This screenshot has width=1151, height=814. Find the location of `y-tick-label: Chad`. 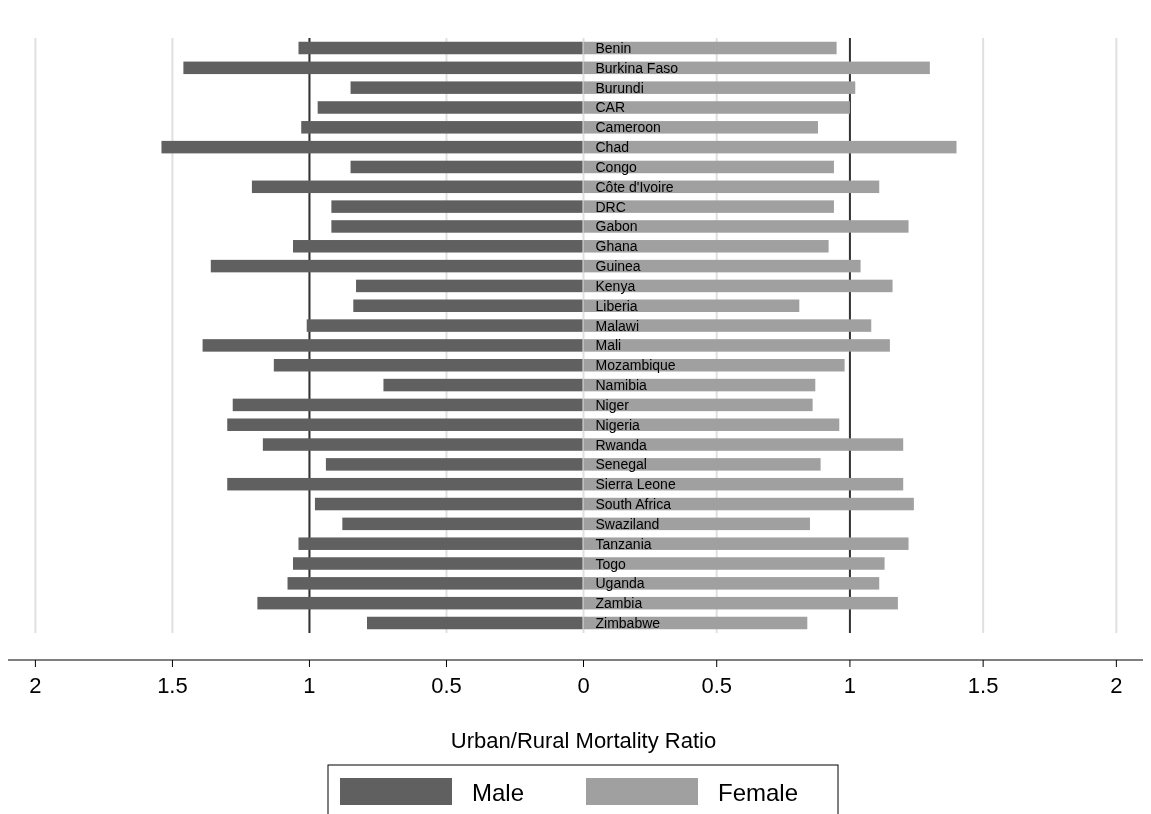

y-tick-label: Chad is located at coordinates (612, 147).